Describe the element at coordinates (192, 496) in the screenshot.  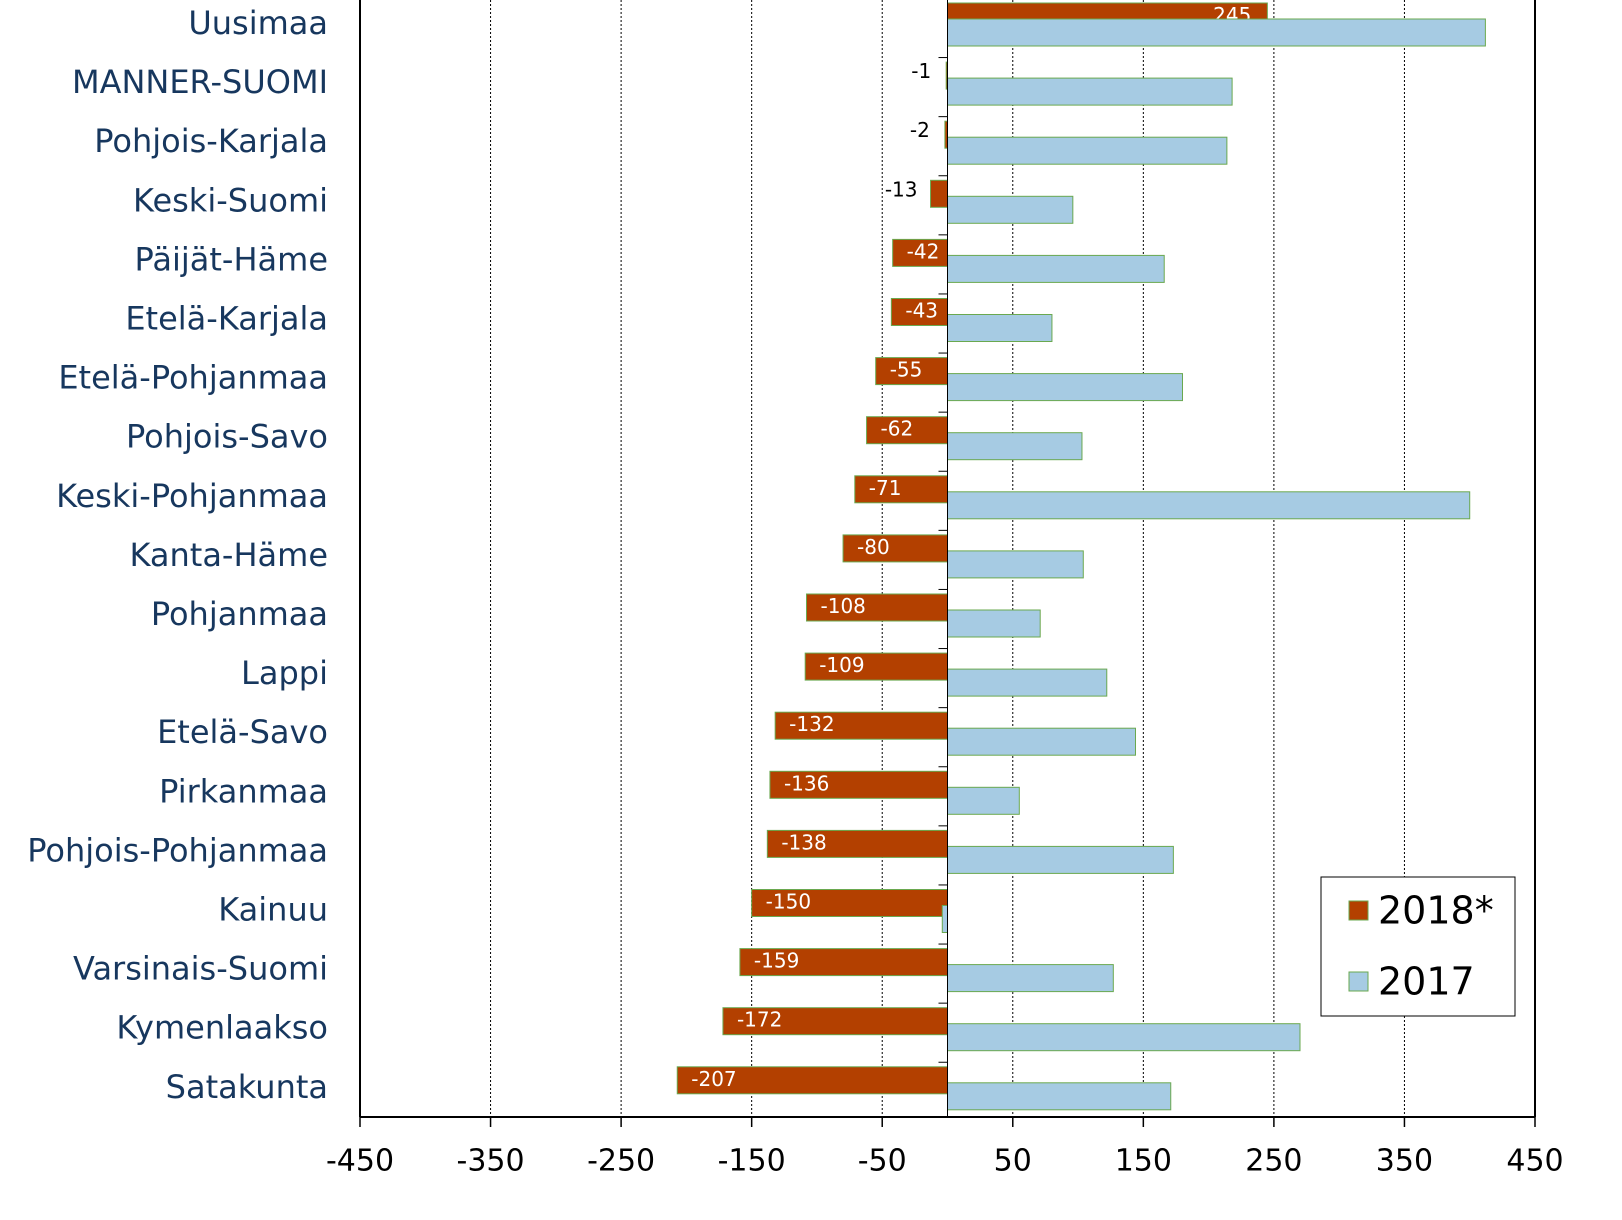
I see `category-label: Keski-Pohjanmaa` at that location.